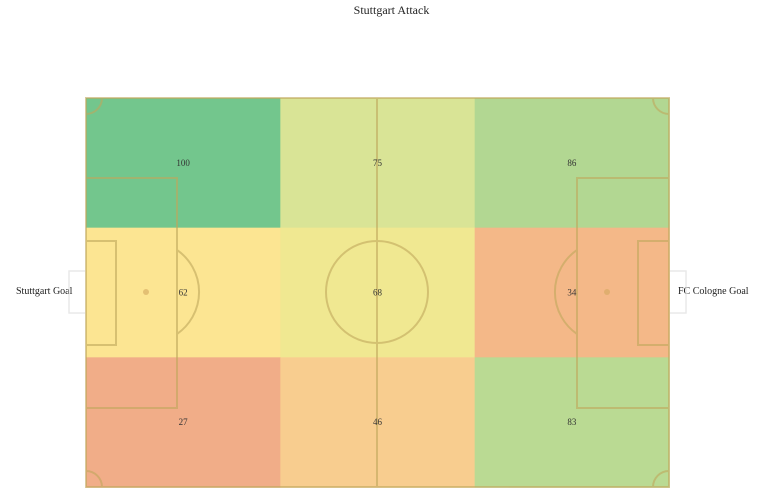 This screenshot has width=783, height=490. Describe the element at coordinates (146, 292) in the screenshot. I see `left-penalty-spot` at that location.